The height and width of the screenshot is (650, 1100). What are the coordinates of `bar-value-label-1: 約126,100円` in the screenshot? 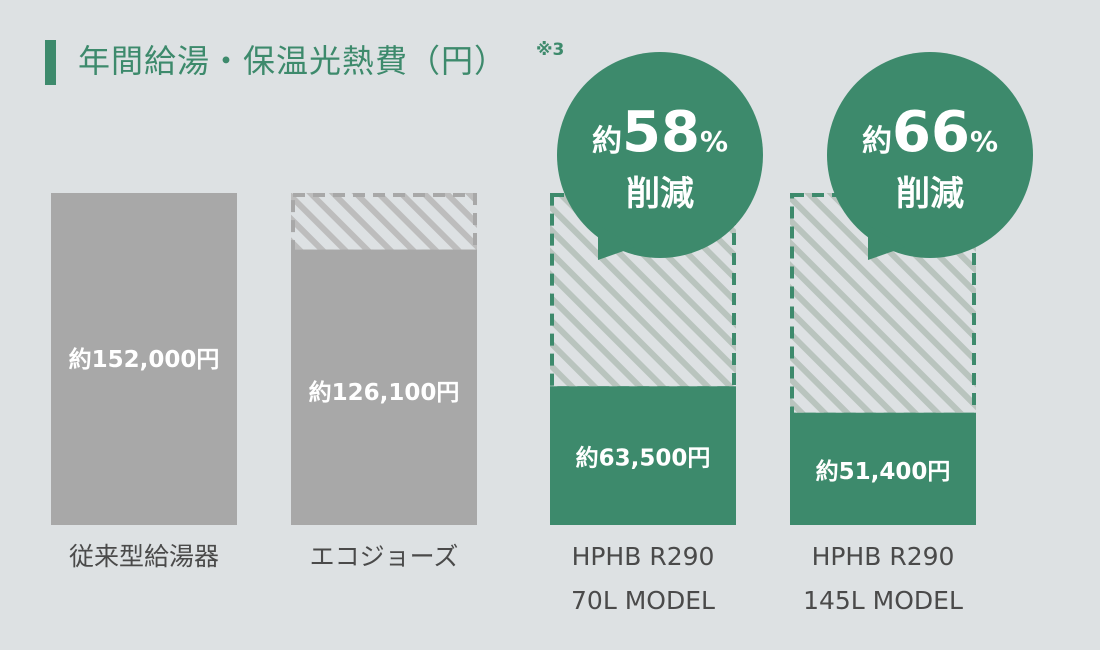 It's located at (384, 392).